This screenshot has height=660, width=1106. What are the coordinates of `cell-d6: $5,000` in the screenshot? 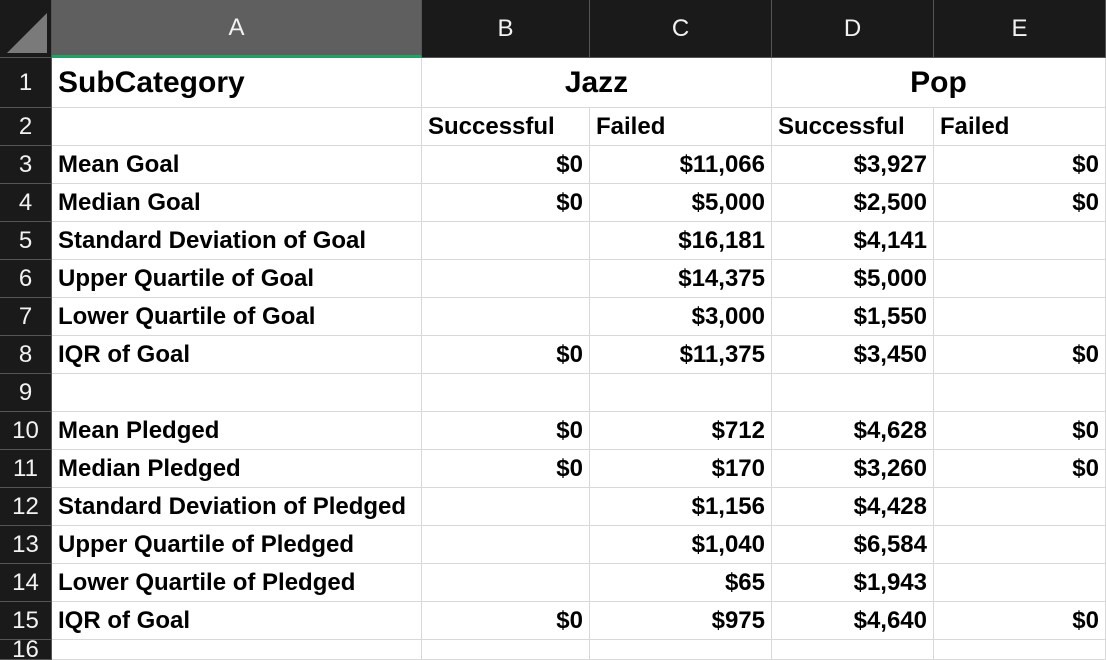 It's located at (853, 279).